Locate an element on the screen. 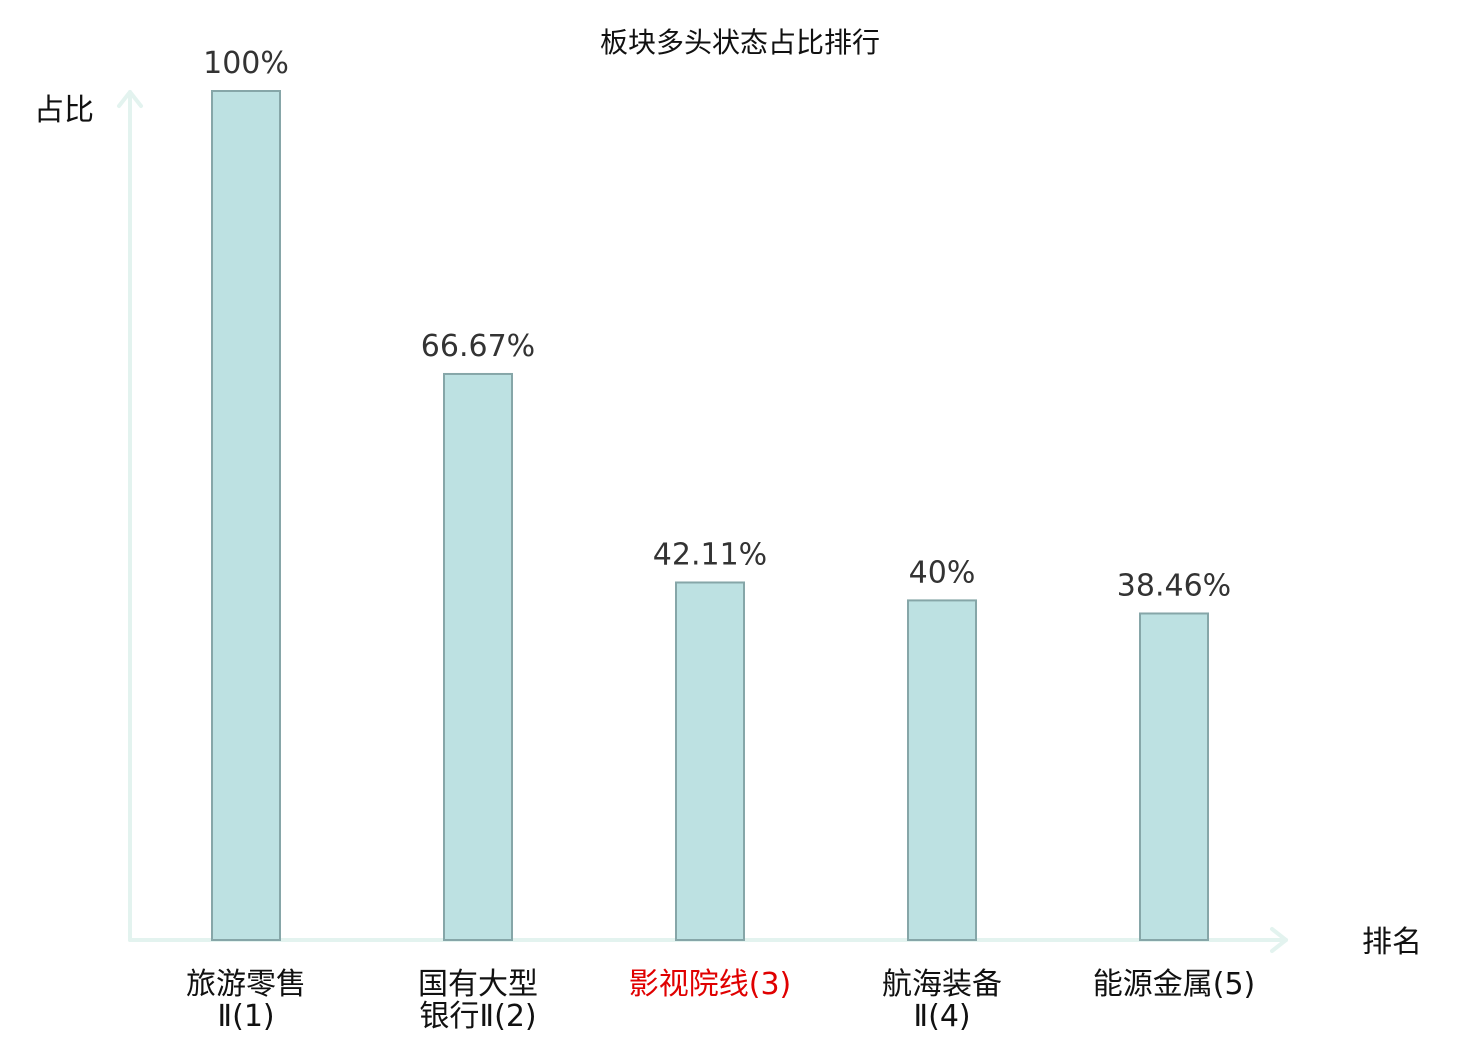 The image size is (1480, 1040). category-label-4: 航海装备 Ⅱ(4) is located at coordinates (942, 1000).